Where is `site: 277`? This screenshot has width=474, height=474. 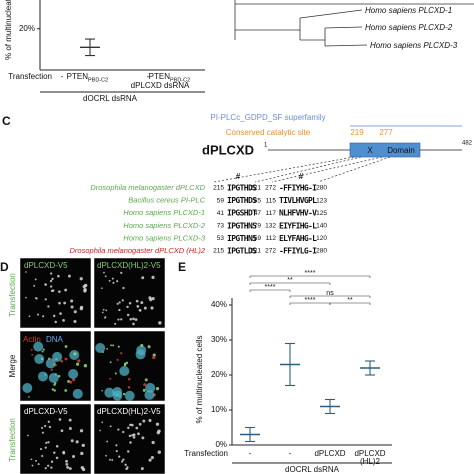
site: 277 is located at coordinates (386, 132).